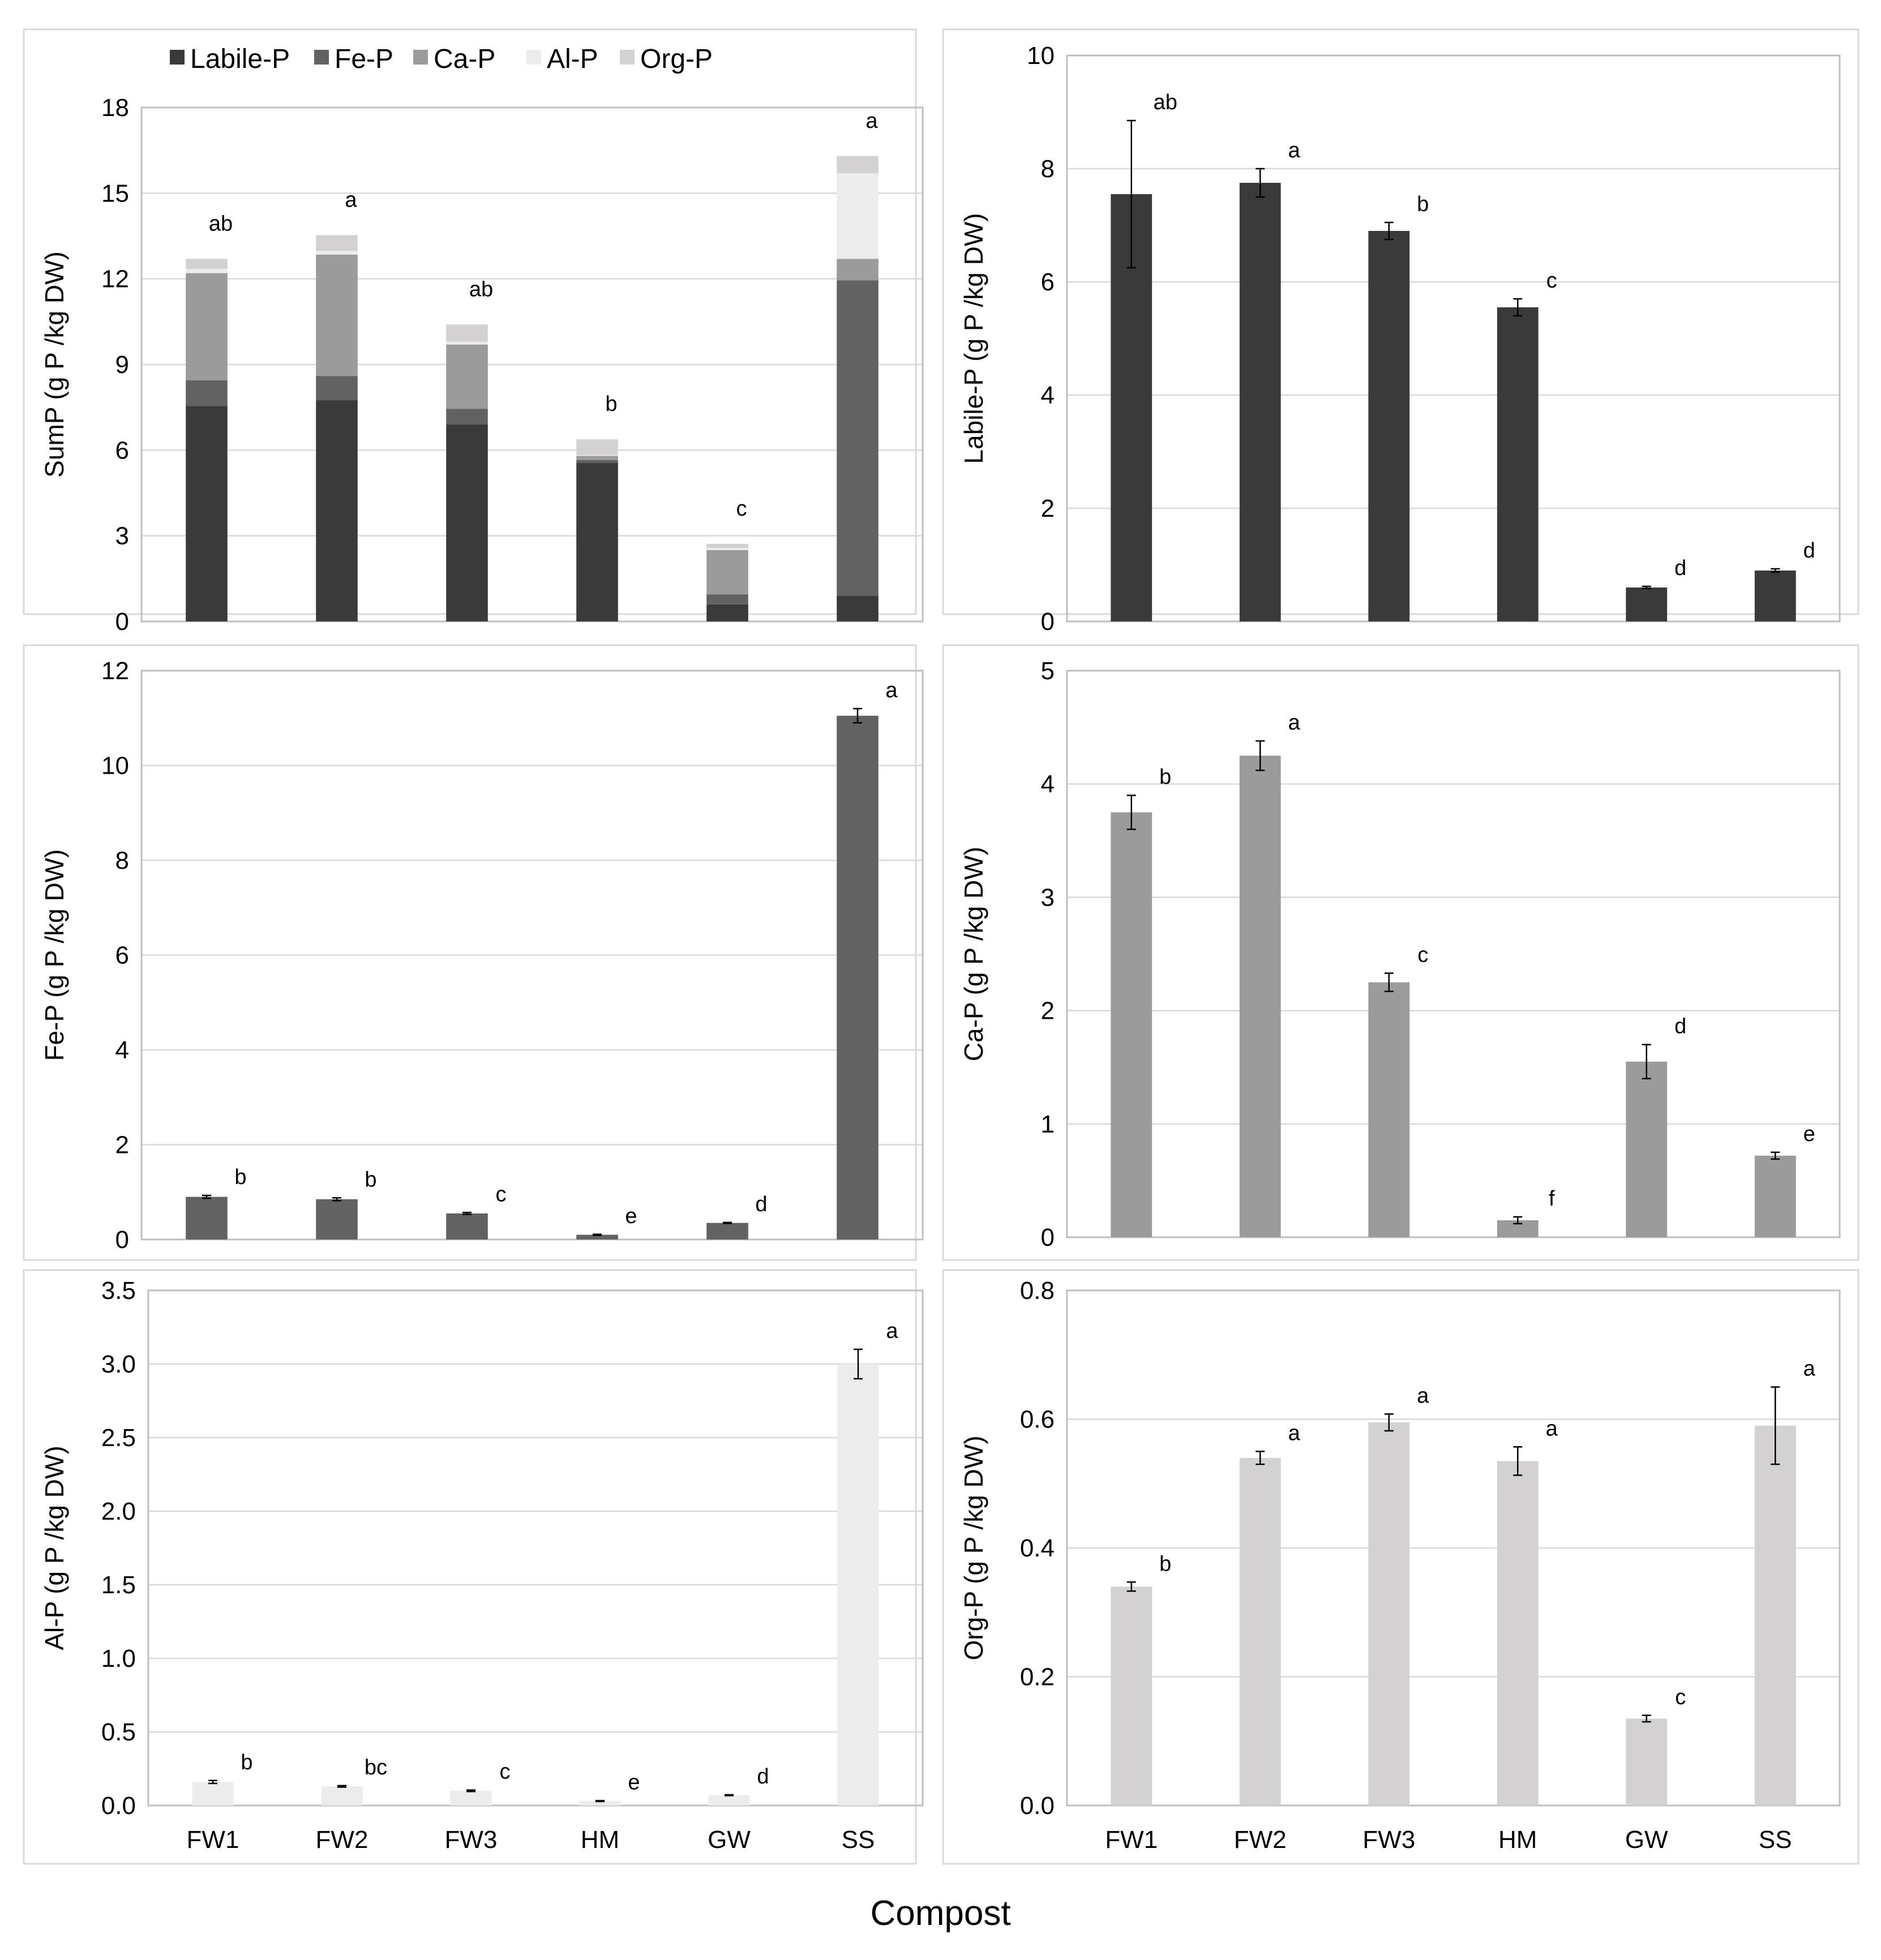  Describe the element at coordinates (1388, 1840) in the screenshot. I see `x-tick-label: FW3` at that location.